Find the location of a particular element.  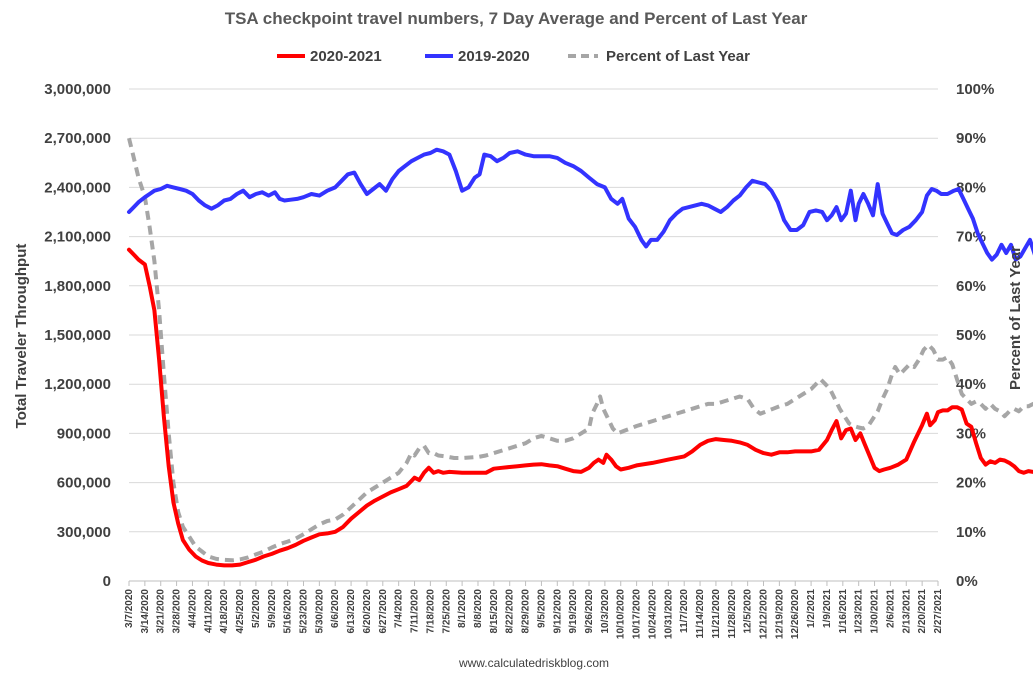

y2-tick-label: 40% is located at coordinates (971, 384).